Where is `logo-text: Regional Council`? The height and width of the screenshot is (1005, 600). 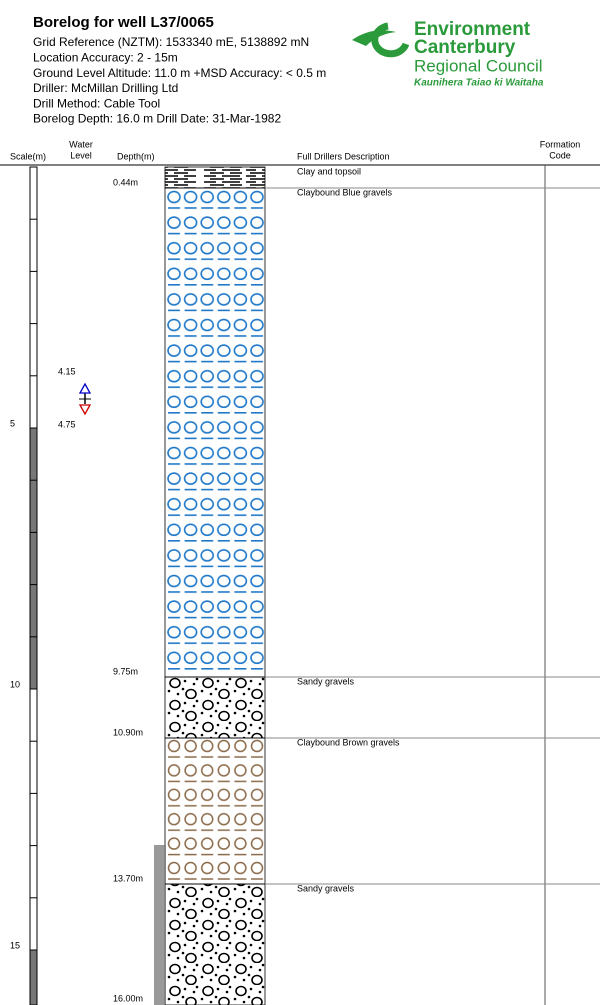 logo-text: Regional Council is located at coordinates (478, 65).